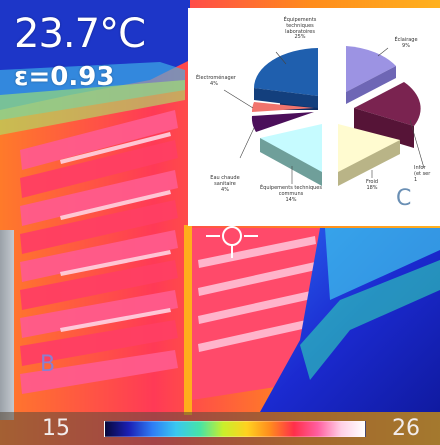 This screenshot has width=440, height=445. Describe the element at coordinates (64, 77) in the screenshot. I see `emissivity-value: ε=0.93` at that location.